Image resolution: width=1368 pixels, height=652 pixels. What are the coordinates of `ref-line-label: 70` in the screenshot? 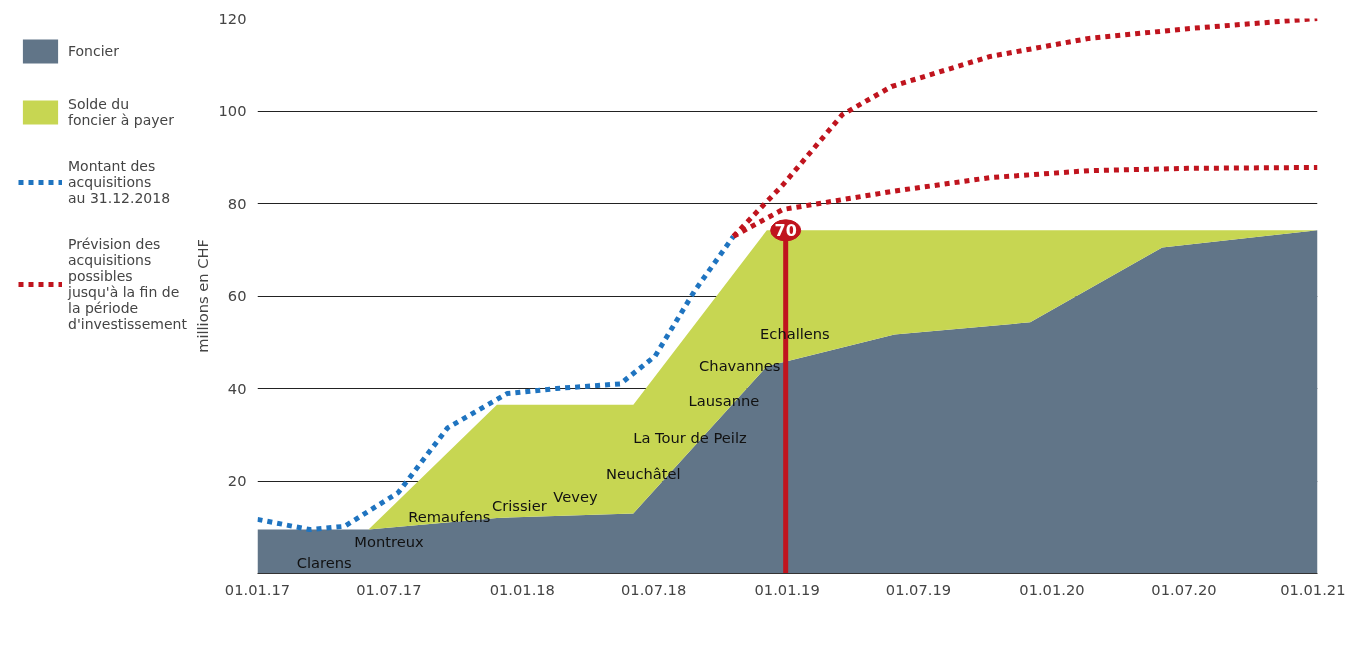 It's located at (785, 231).